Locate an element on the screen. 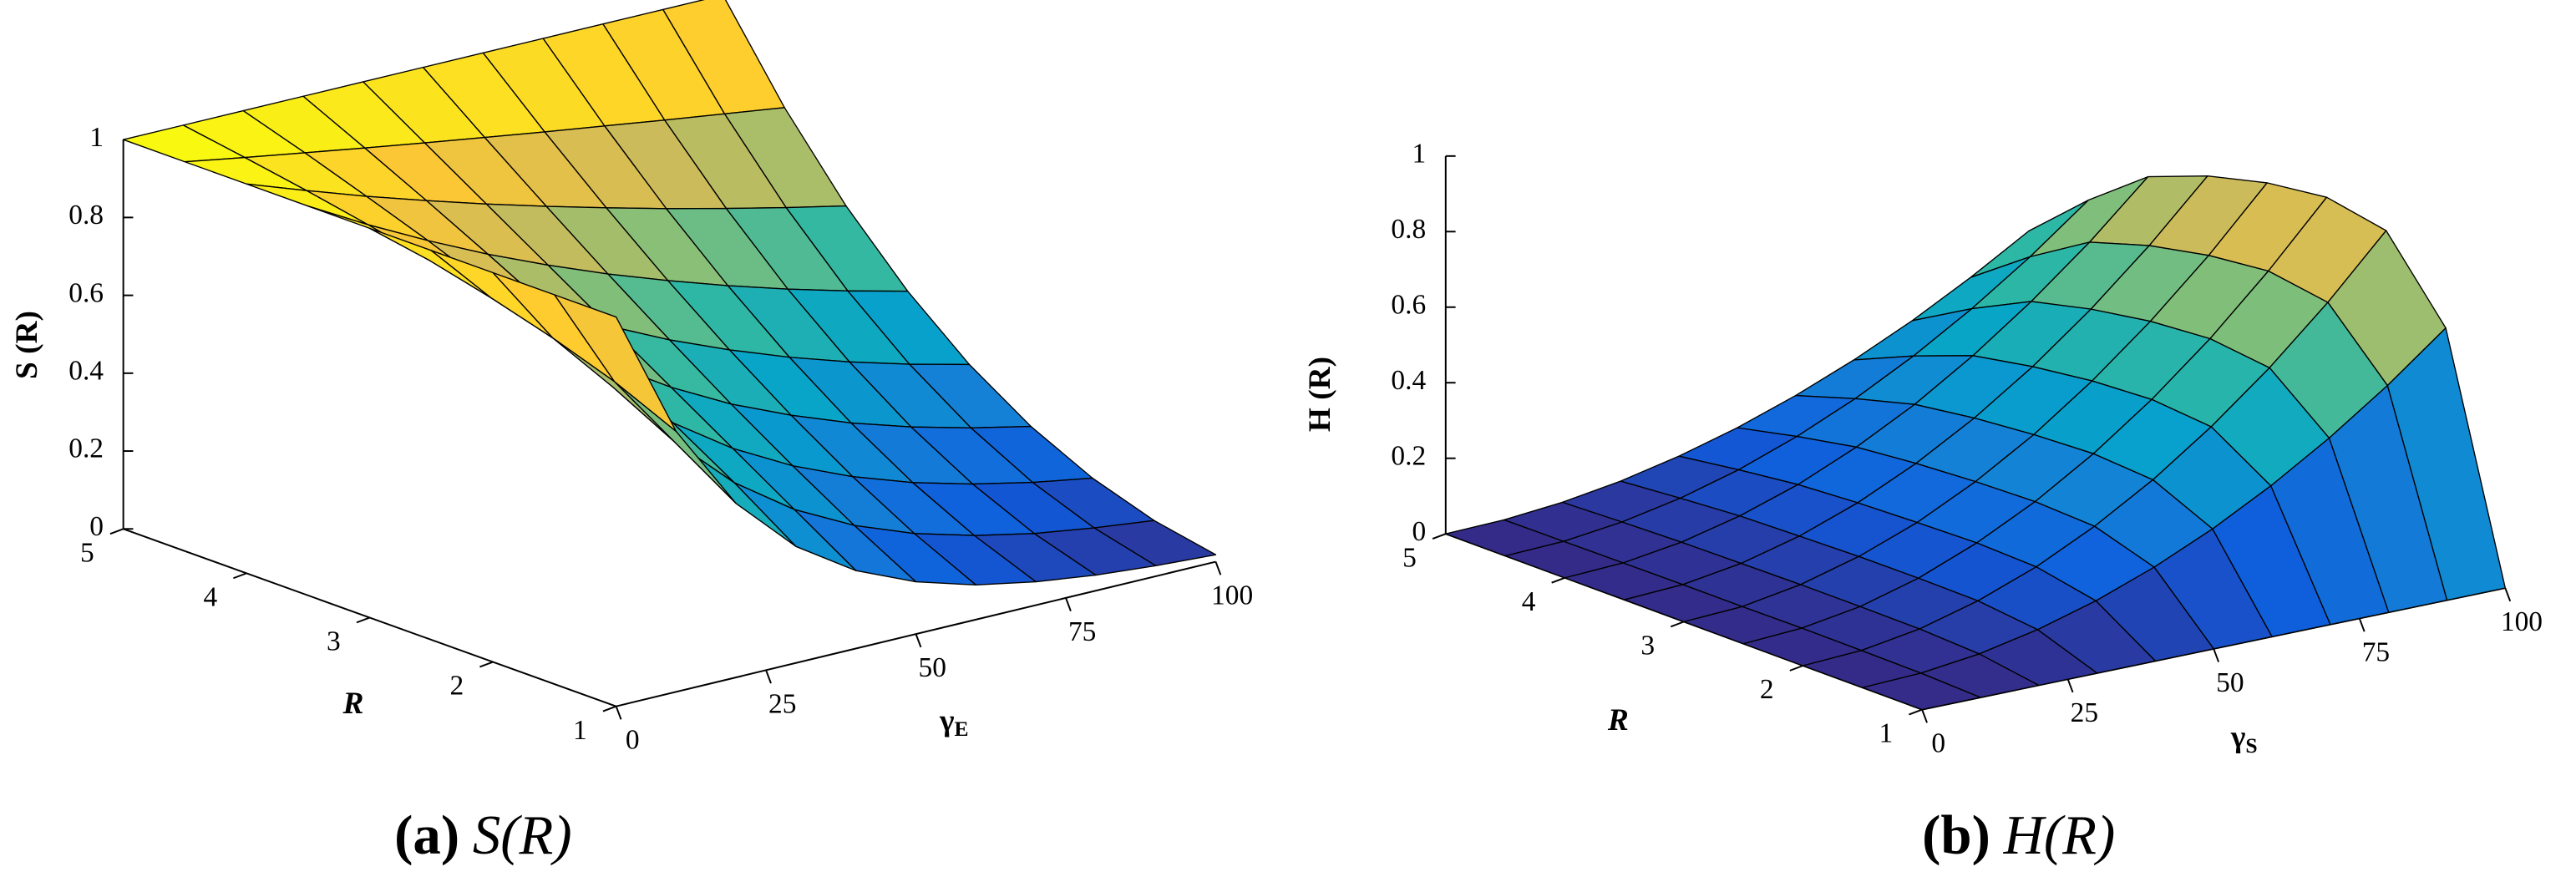 This screenshot has height=887, width=2576. caption-text: H(R) is located at coordinates (2059, 835).